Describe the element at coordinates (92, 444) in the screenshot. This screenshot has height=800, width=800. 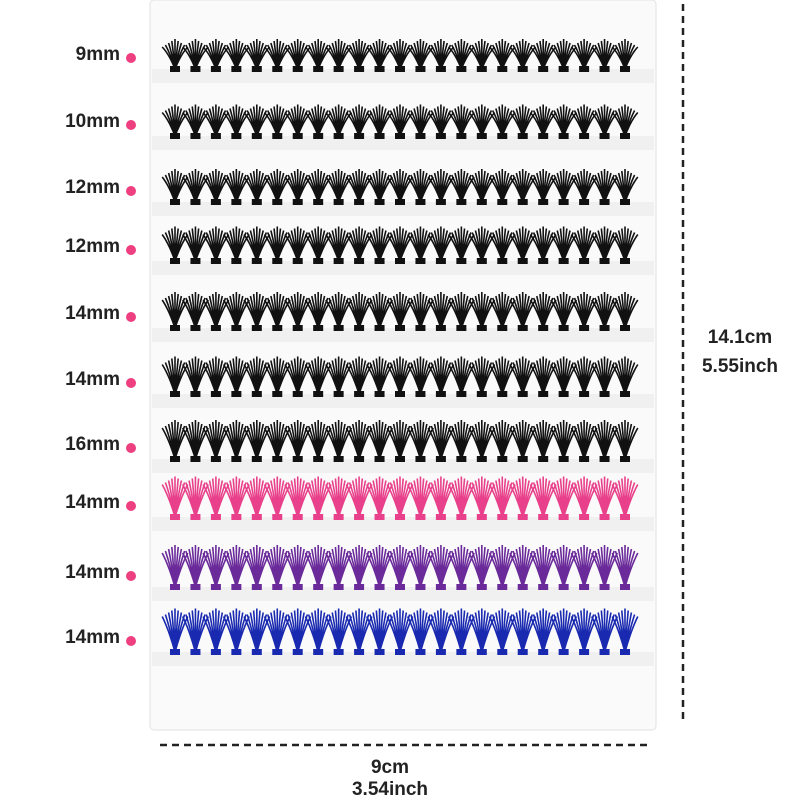
I see `row-label: 16mm` at that location.